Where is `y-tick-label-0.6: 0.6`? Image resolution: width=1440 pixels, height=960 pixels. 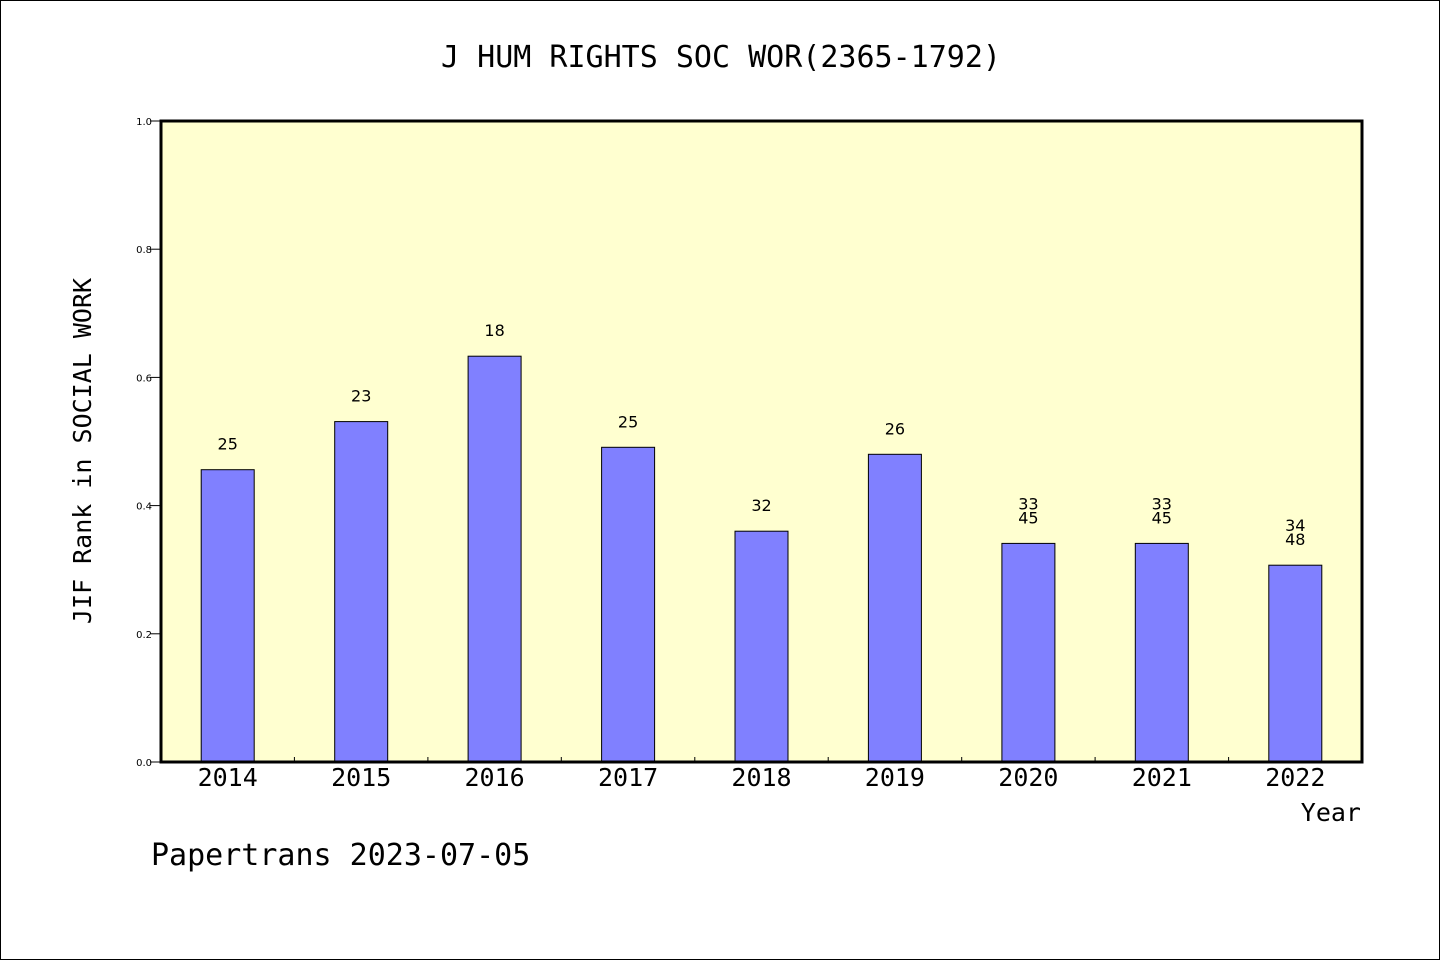
y-tick-label-0.6: 0.6 is located at coordinates (144, 378).